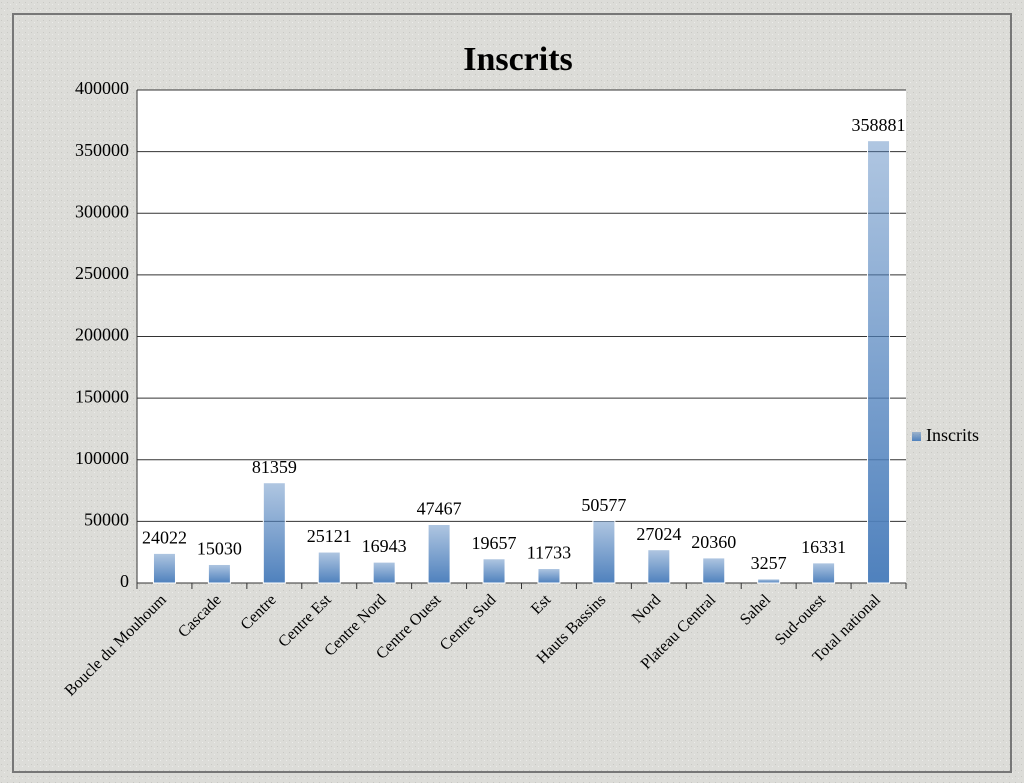 The height and width of the screenshot is (783, 1024). I want to click on data-label: 50577, so click(603, 505).